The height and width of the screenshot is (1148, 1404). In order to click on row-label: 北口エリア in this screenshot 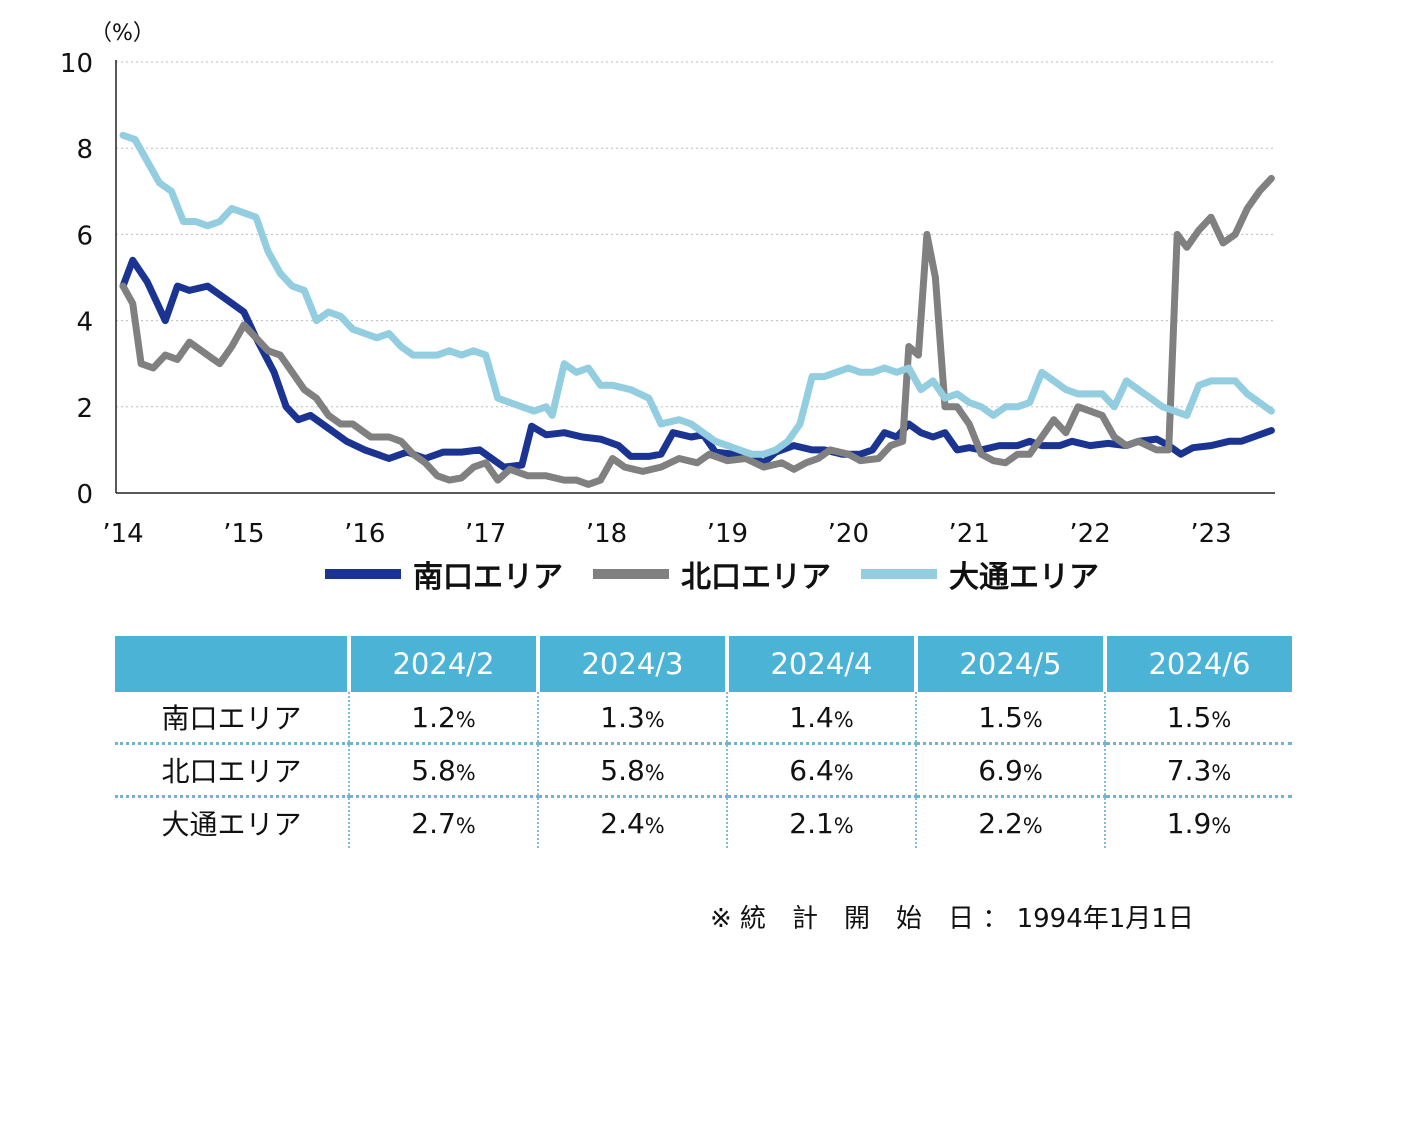, I will do `click(232, 770)`.